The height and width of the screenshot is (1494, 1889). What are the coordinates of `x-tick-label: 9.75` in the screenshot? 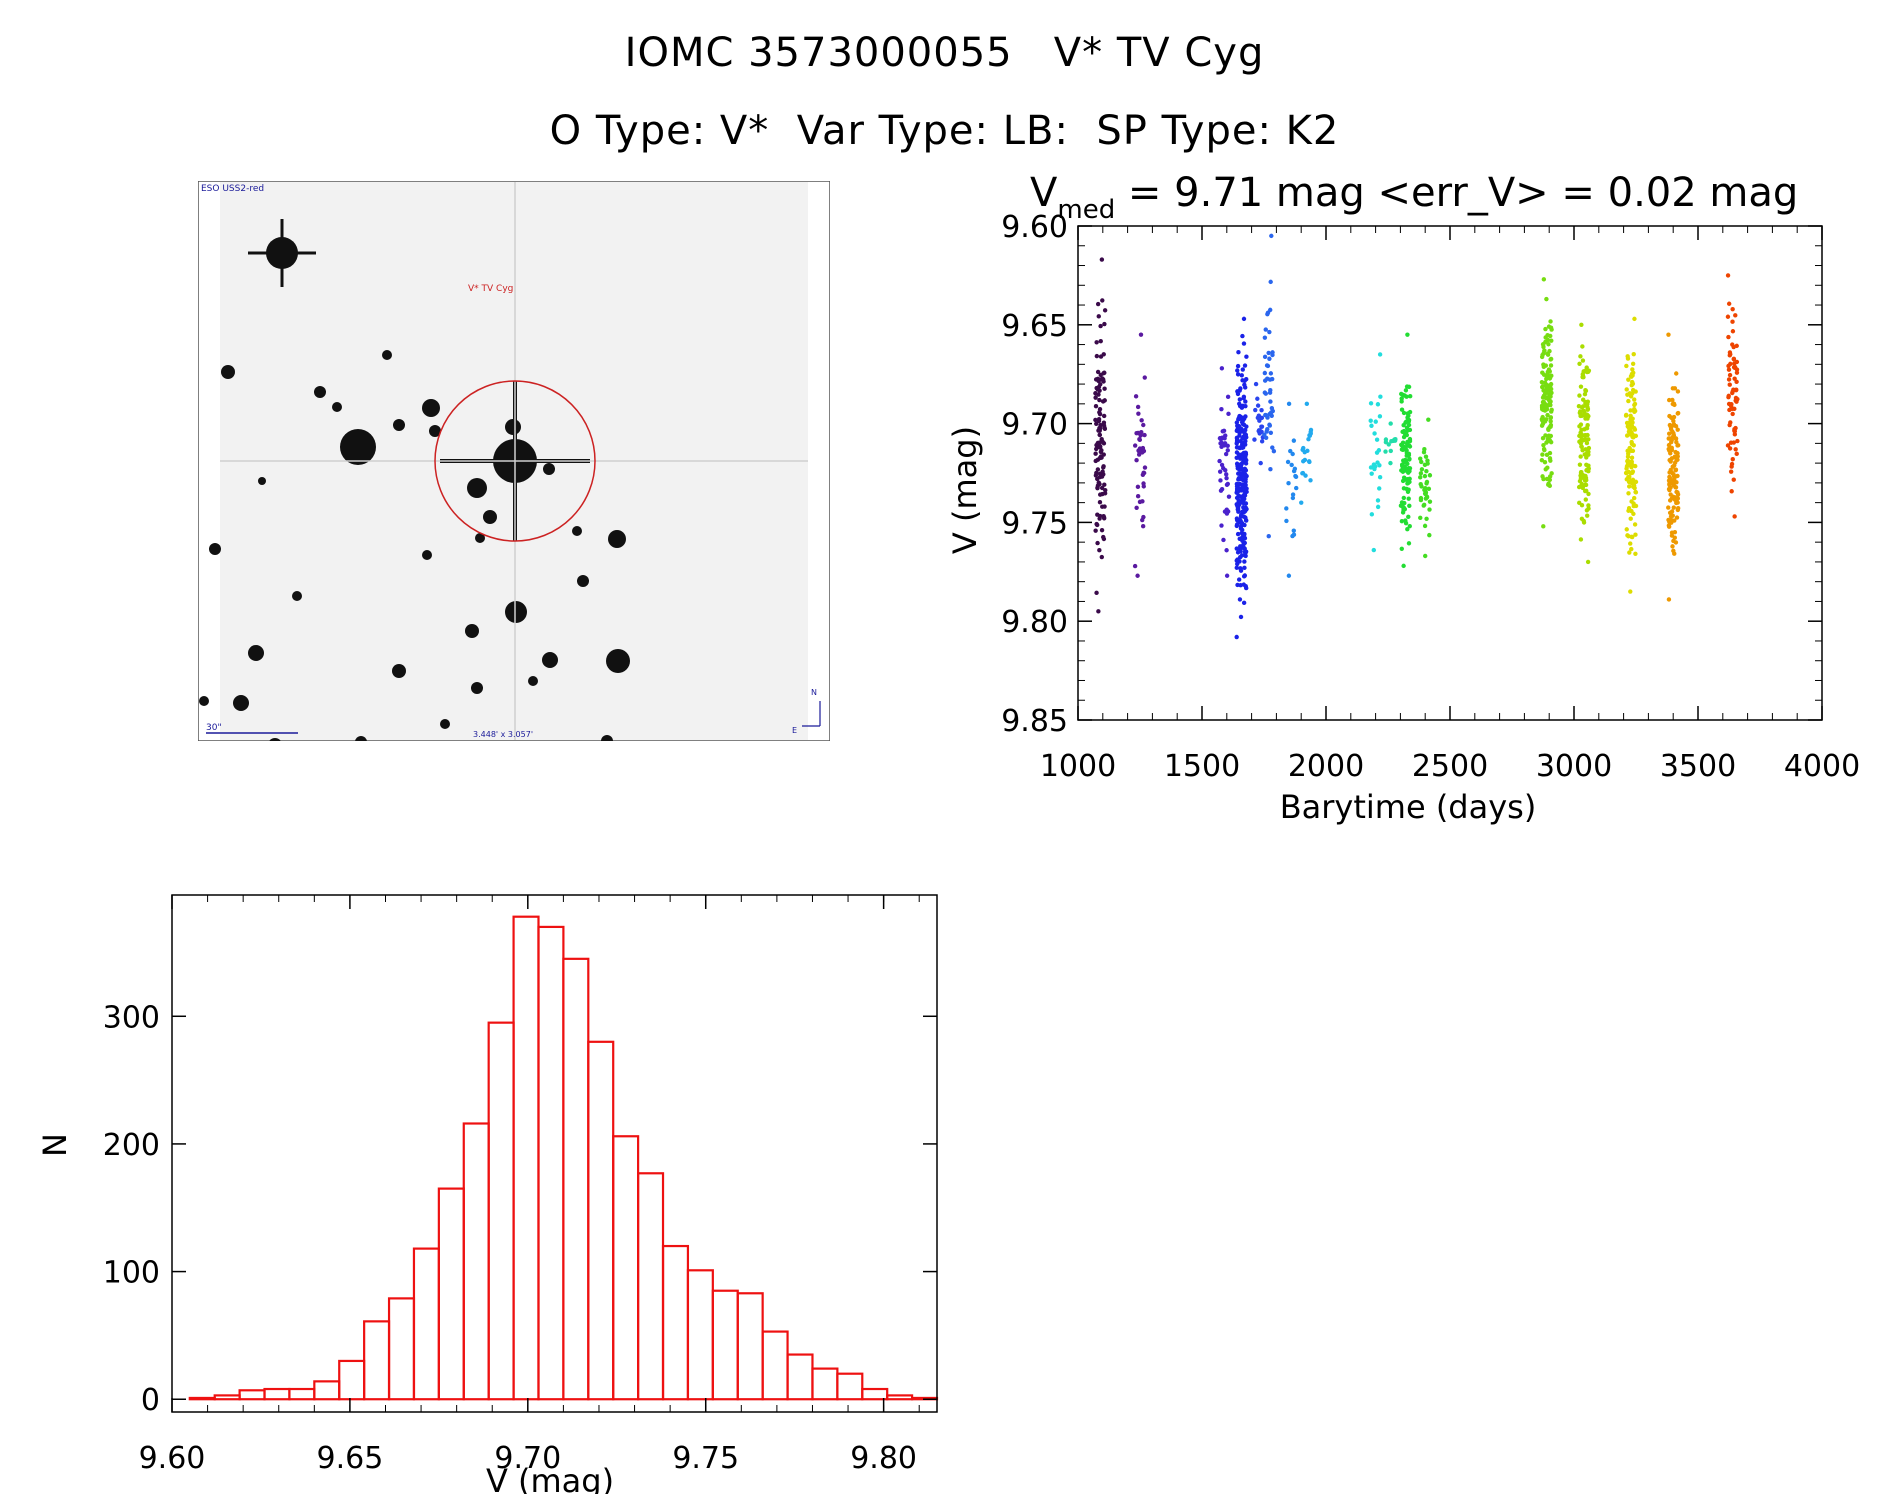 It's located at (705, 1458).